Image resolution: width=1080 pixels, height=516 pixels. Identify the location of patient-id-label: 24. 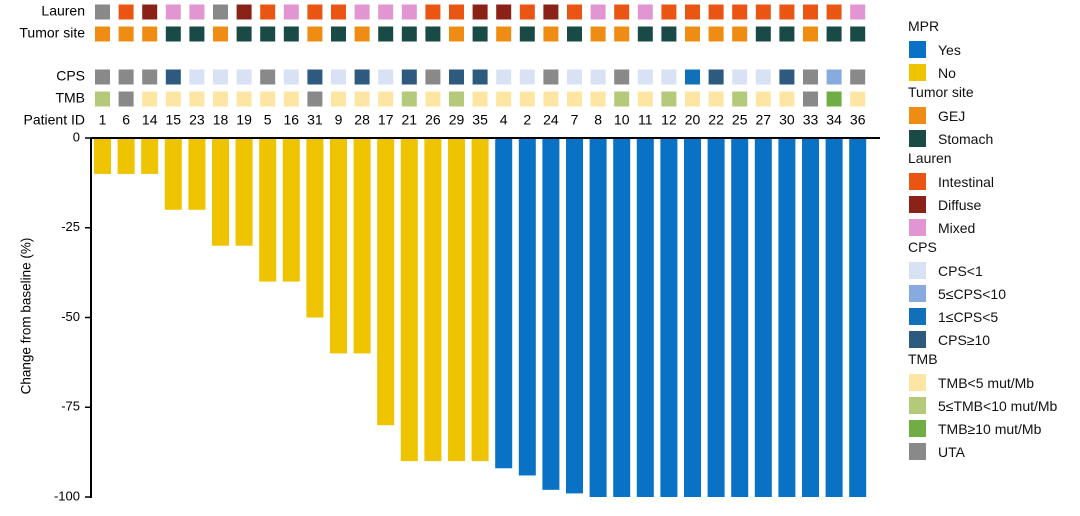
(551, 120).